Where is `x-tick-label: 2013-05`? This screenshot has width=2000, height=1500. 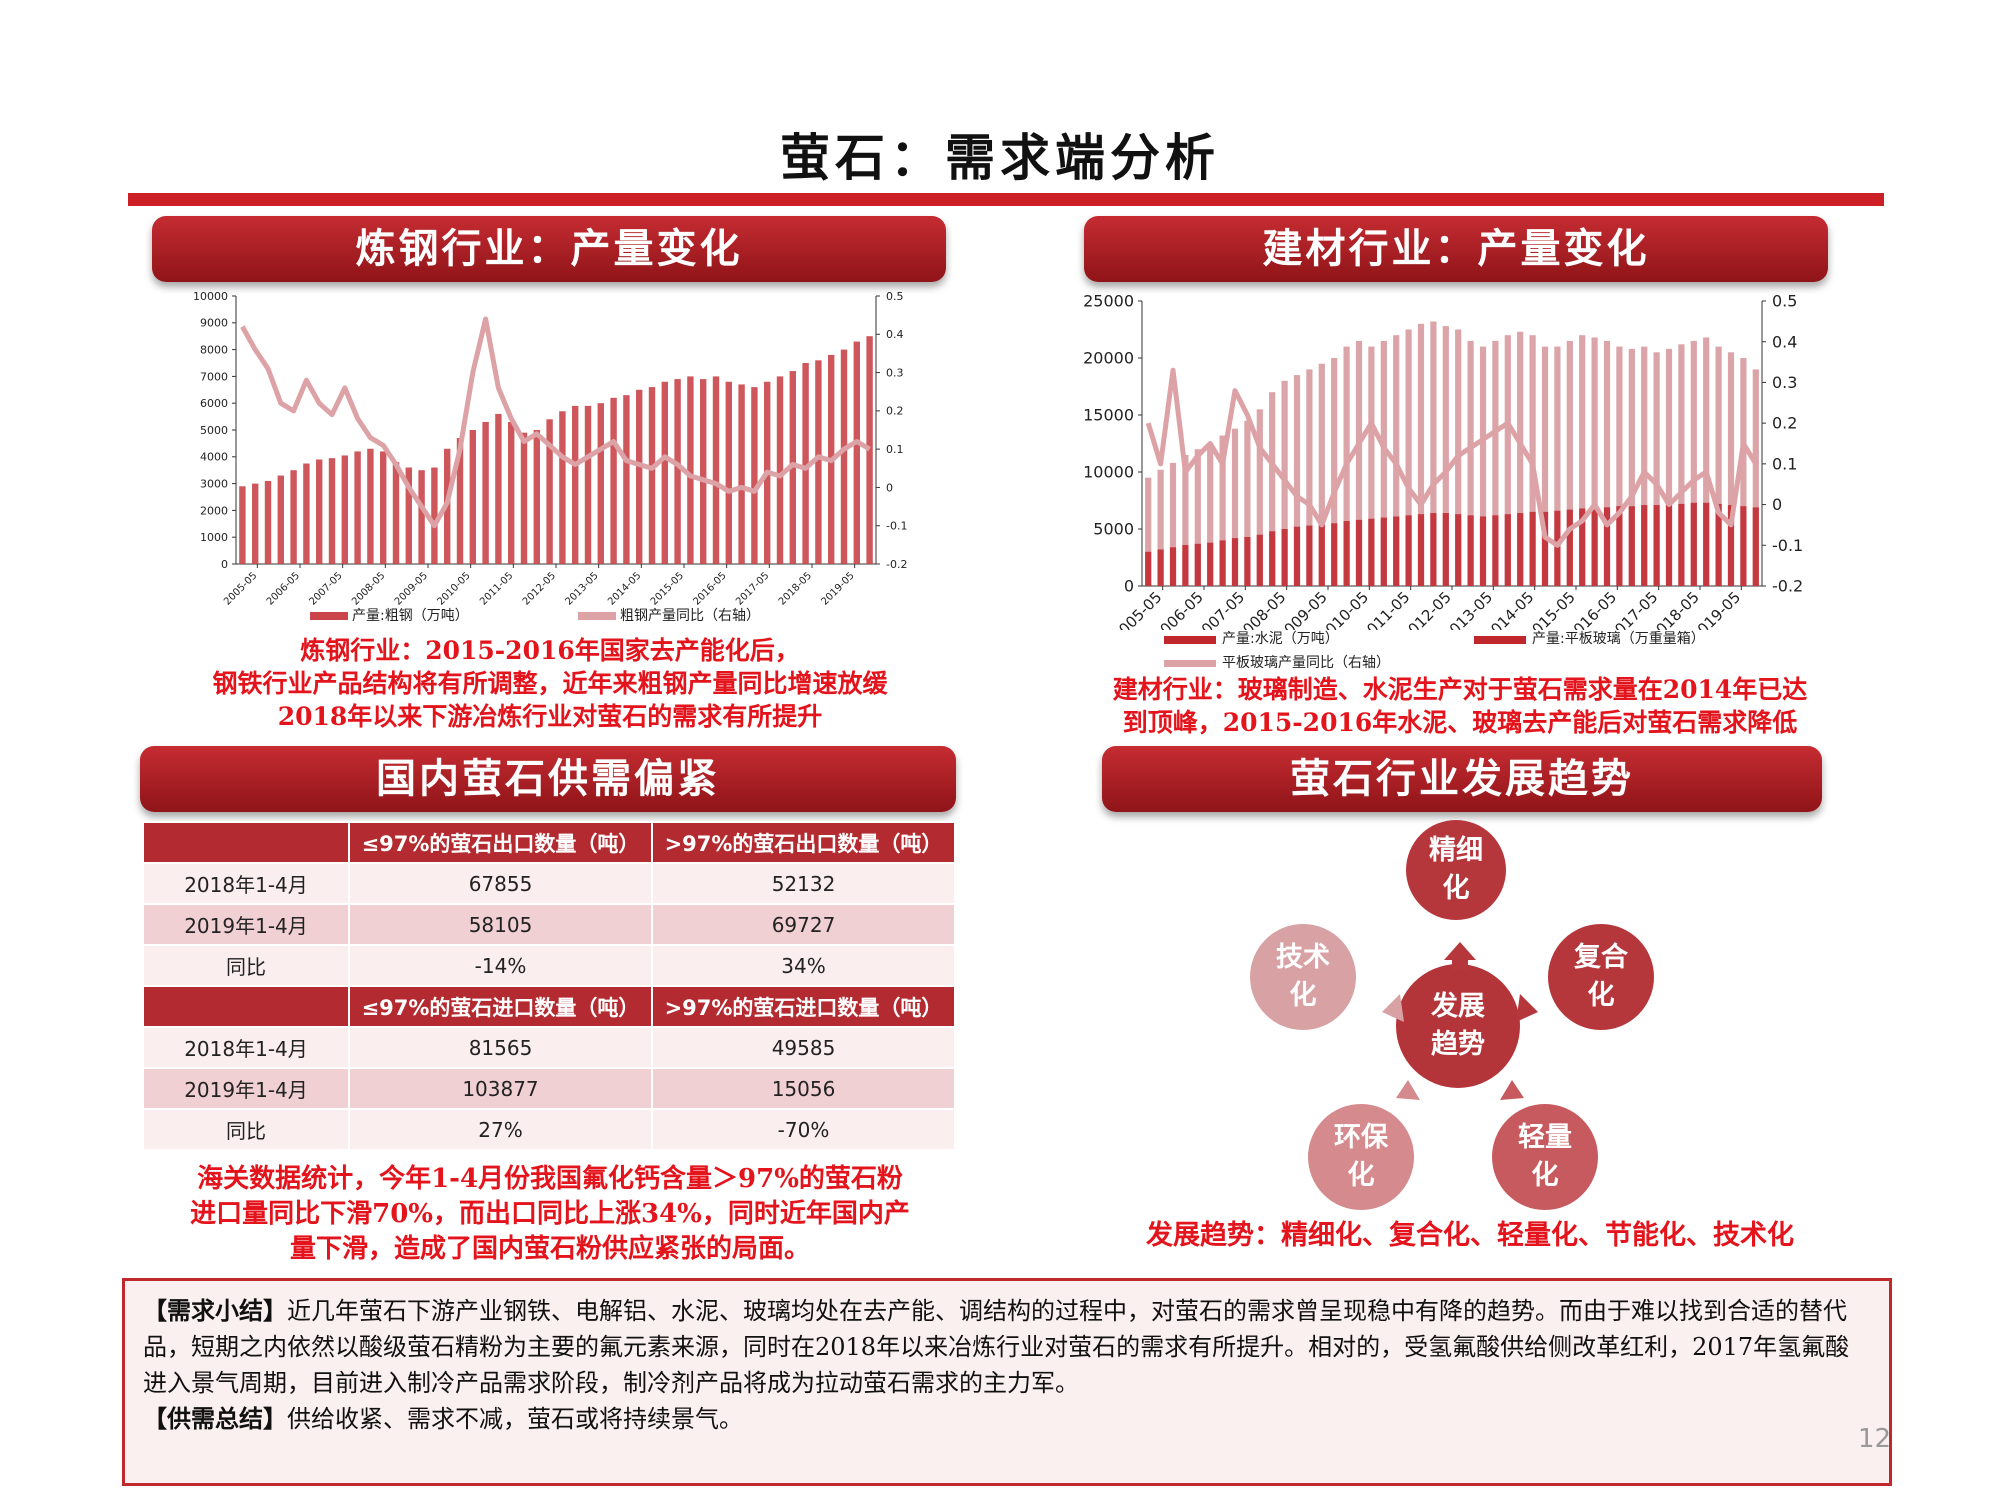 x-tick-label: 2013-05 is located at coordinates (581, 588).